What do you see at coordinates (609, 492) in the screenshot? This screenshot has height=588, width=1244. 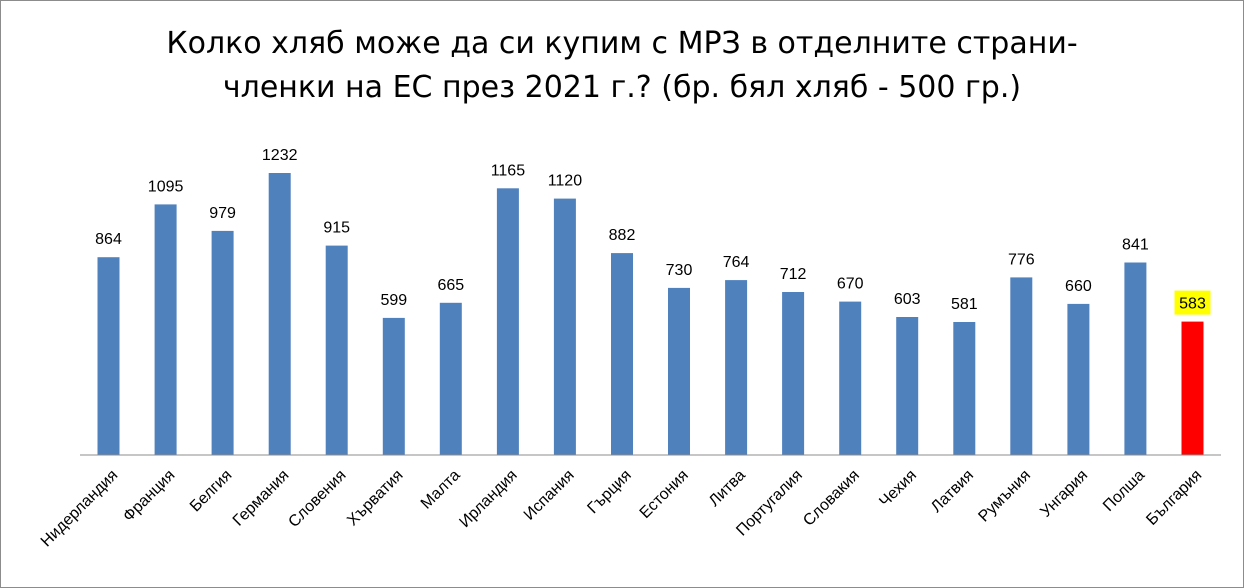 I see `x-tick-label: Гърция` at bounding box center [609, 492].